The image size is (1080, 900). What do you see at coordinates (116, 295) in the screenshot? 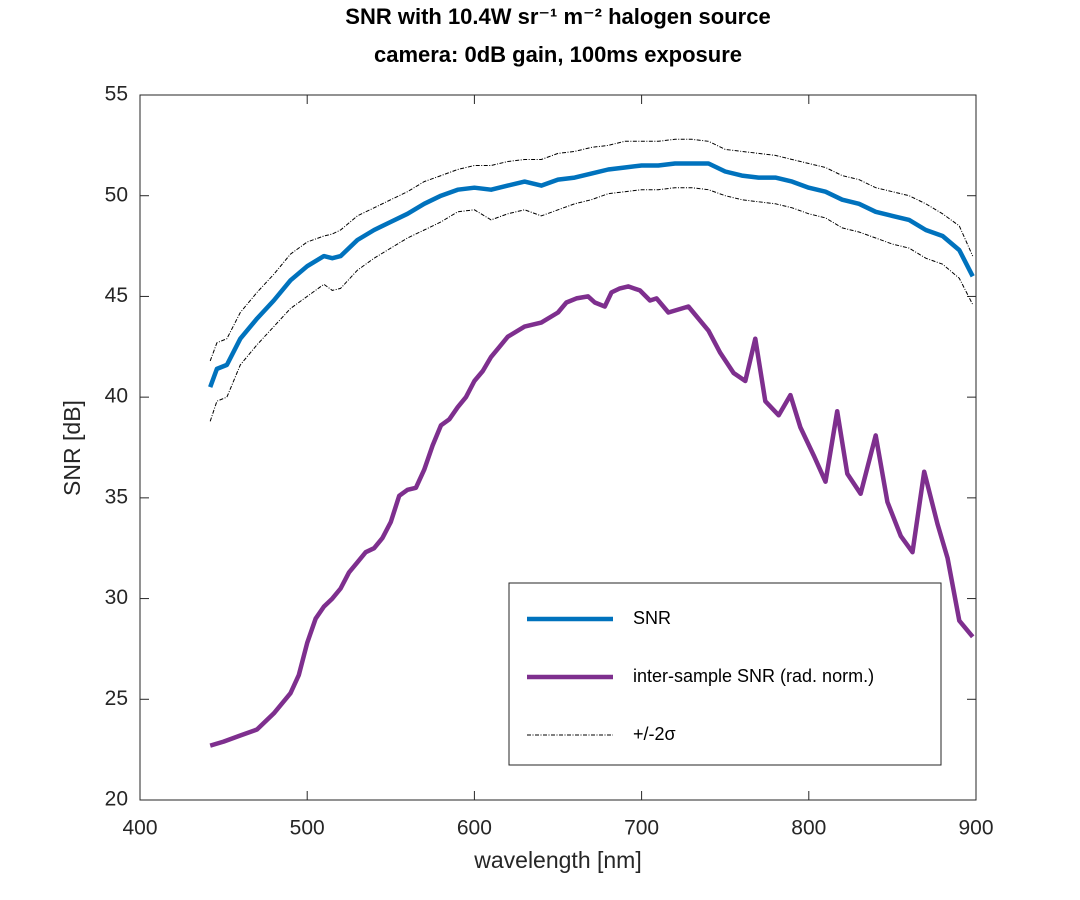
I see `y-tick-label: 45` at bounding box center [116, 295].